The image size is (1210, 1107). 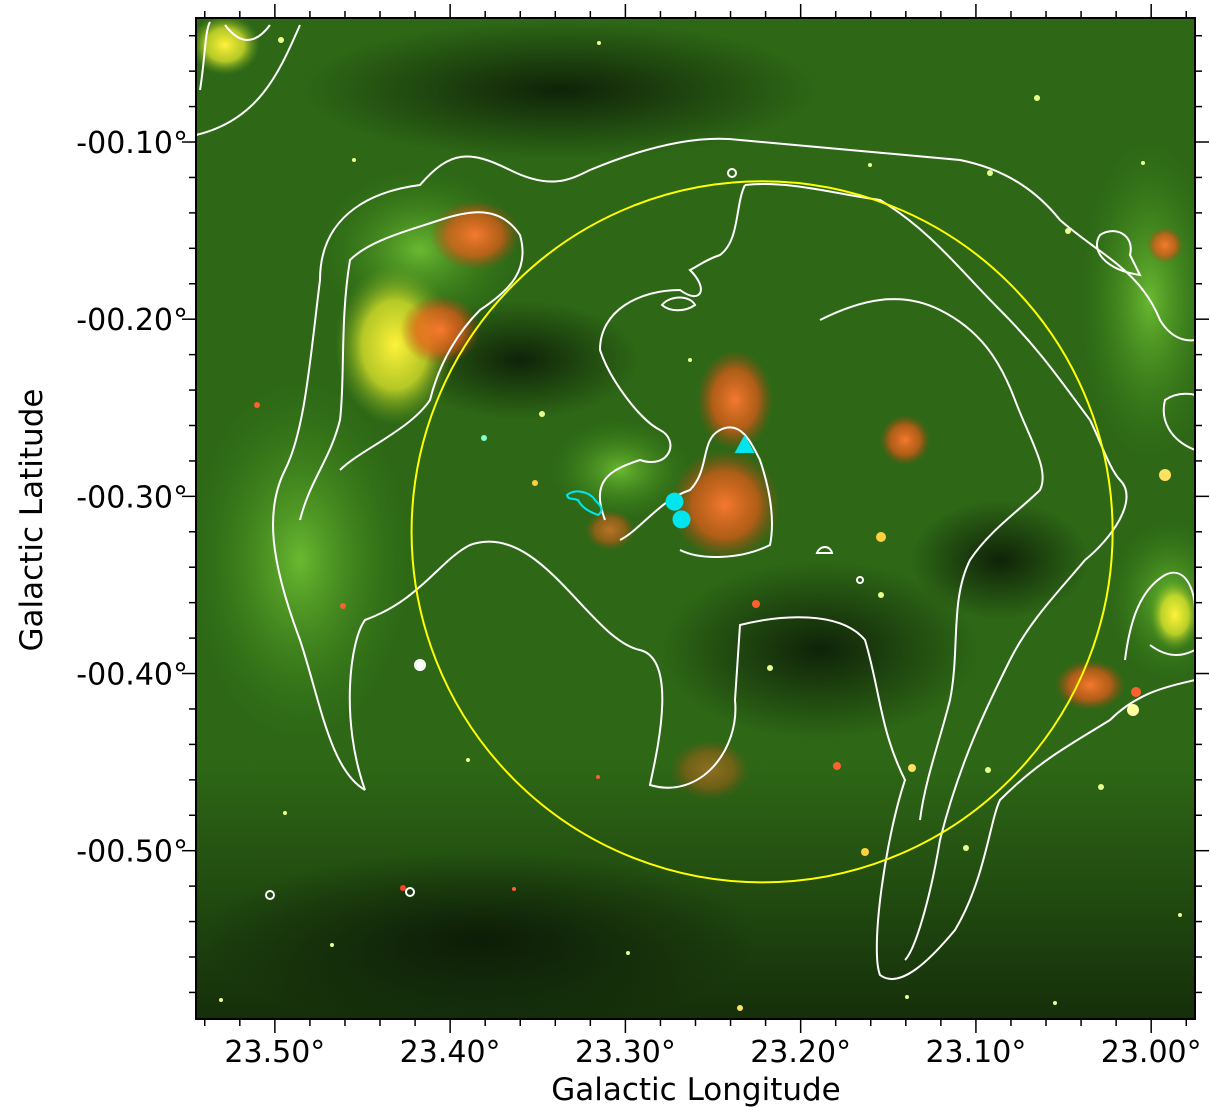 What do you see at coordinates (132, 320) in the screenshot?
I see `y-tick-label: -00.20°` at bounding box center [132, 320].